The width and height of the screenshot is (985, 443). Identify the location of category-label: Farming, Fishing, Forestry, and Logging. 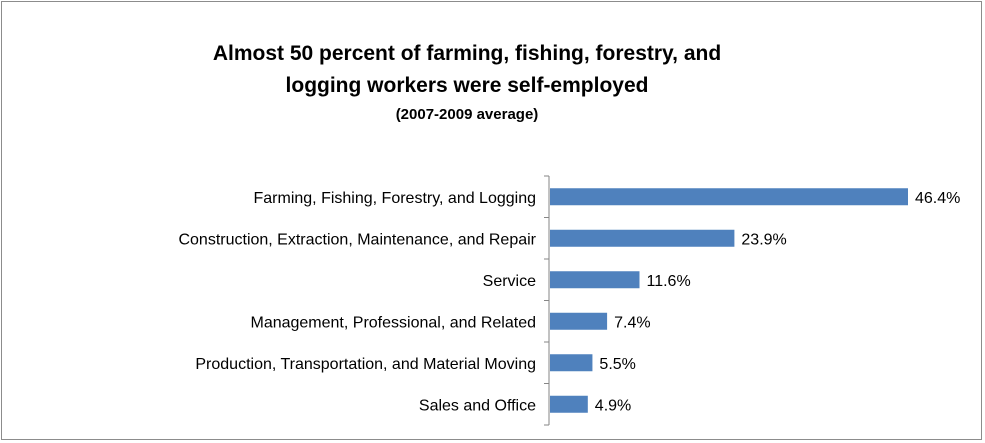
(395, 198).